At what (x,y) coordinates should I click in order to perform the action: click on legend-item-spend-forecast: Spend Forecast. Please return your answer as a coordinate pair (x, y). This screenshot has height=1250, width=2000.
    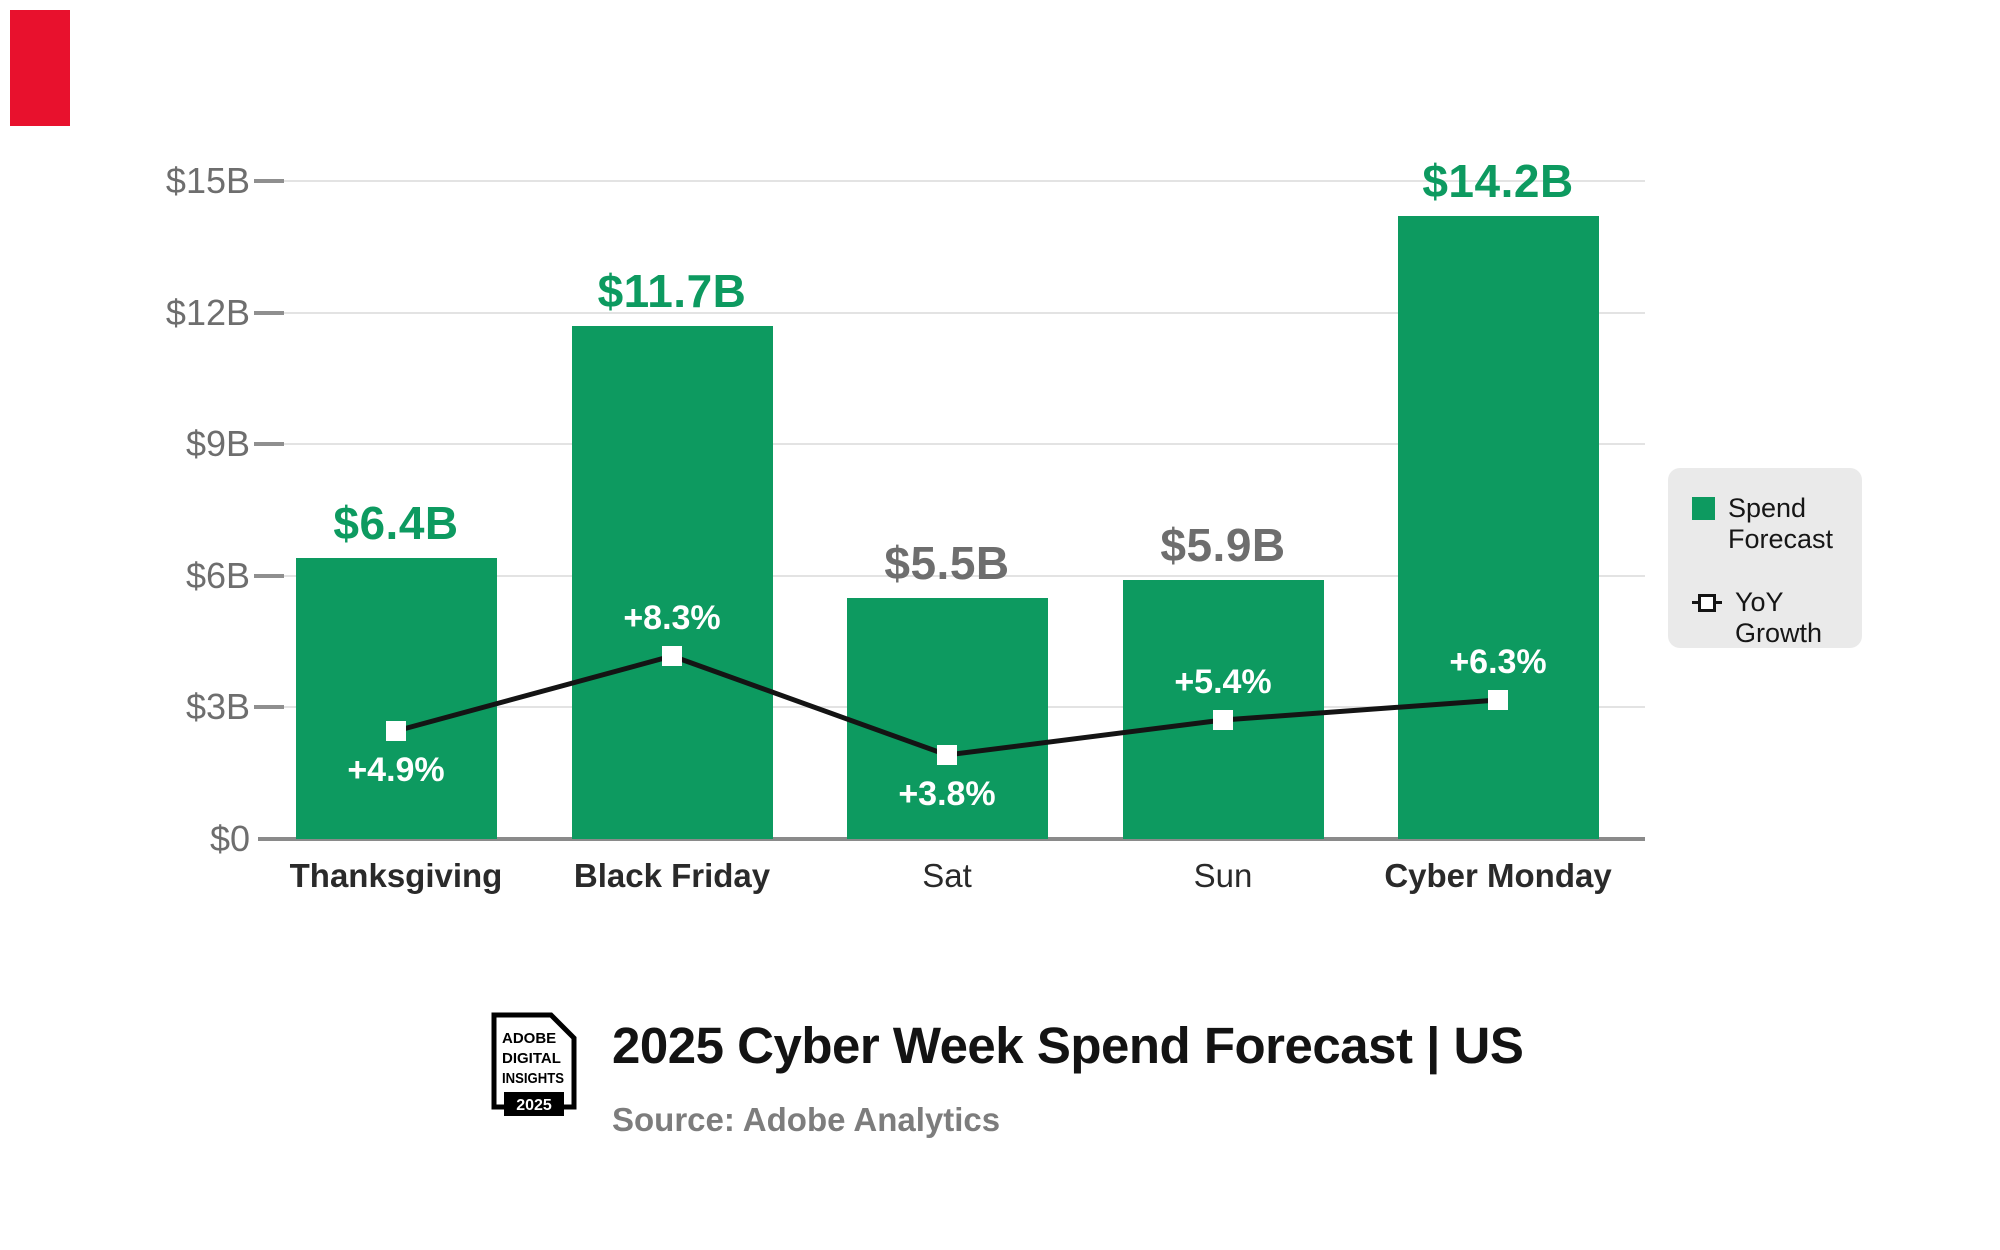
    Looking at the image, I should click on (1765, 511).